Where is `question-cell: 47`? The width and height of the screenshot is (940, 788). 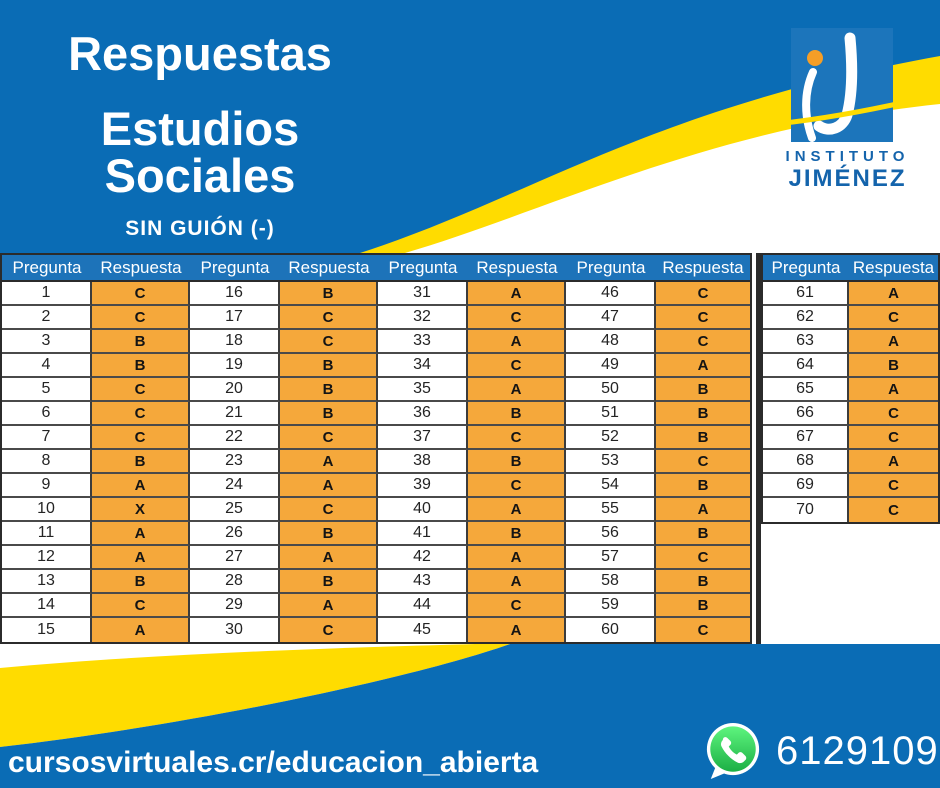
question-cell: 47 is located at coordinates (611, 318).